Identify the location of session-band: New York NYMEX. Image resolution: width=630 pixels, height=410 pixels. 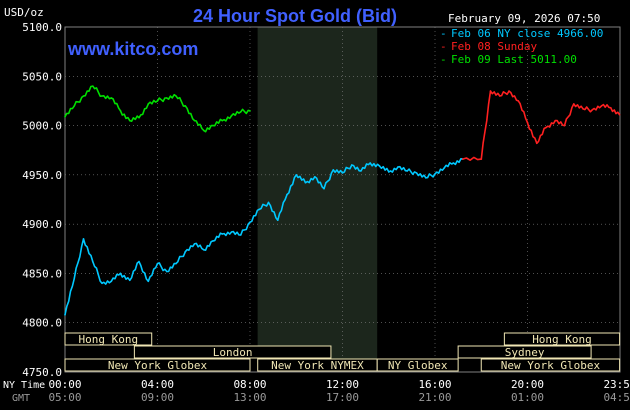
(317, 365).